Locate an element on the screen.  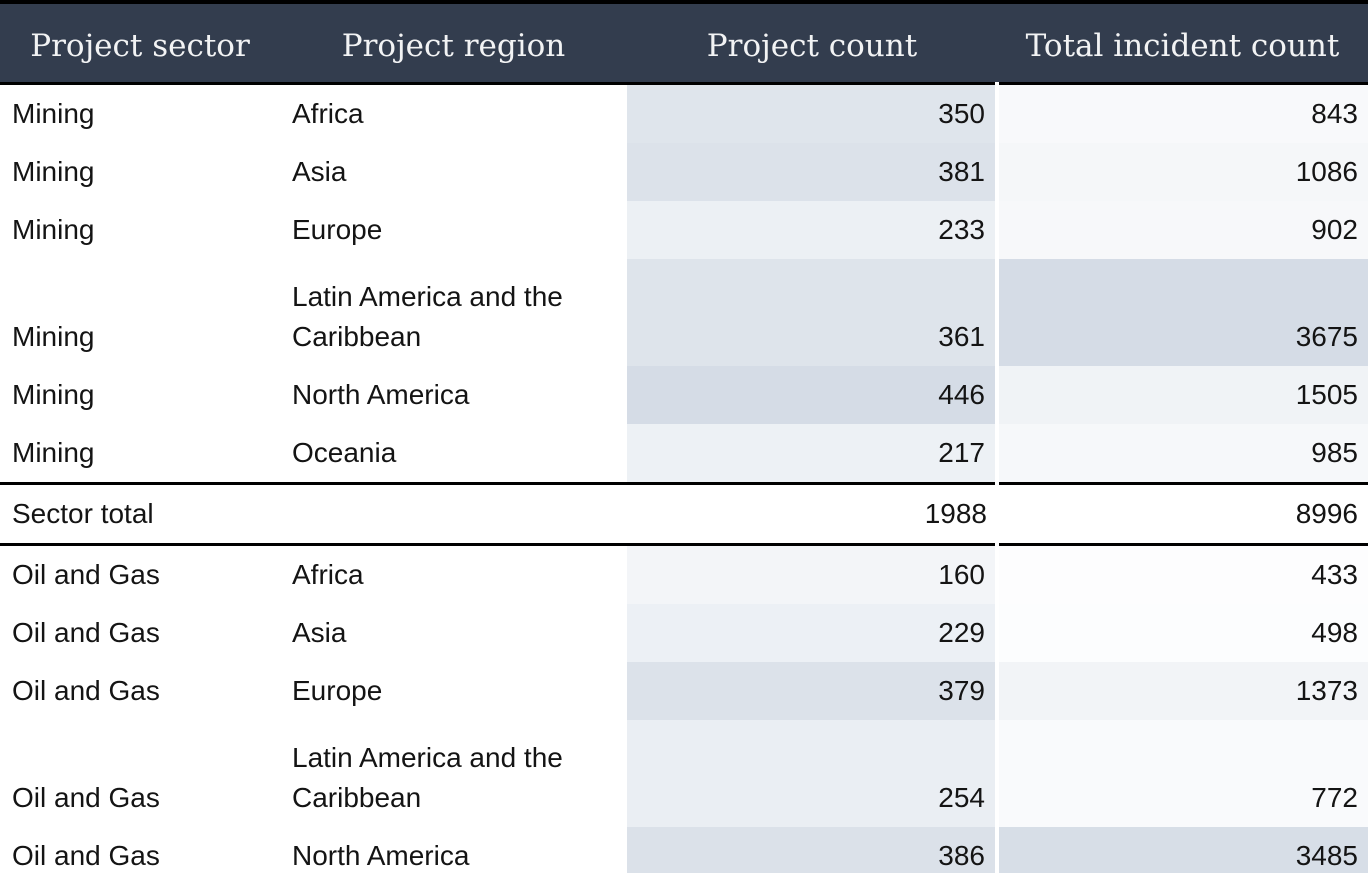
incident-count-cell: 1373 is located at coordinates (1181, 691).